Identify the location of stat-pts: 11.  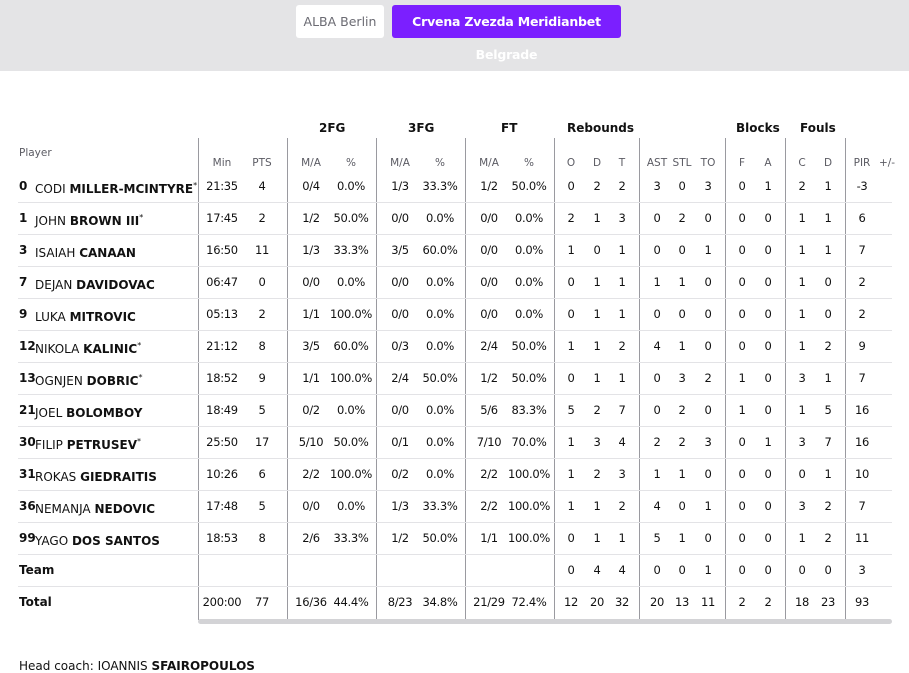
(262, 250).